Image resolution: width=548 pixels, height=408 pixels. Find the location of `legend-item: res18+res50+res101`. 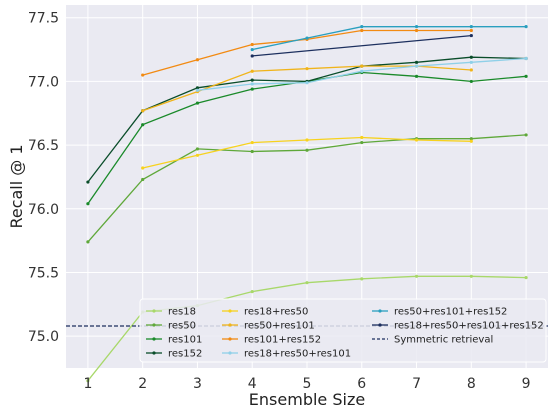

legend-item: res18+res50+res101 is located at coordinates (286, 354).